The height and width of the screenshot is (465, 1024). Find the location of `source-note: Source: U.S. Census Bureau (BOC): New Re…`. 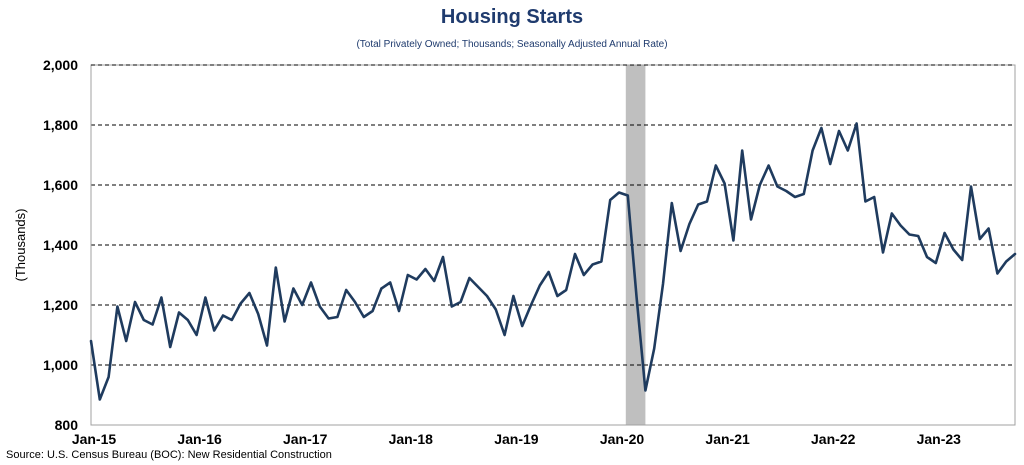

source-note: Source: U.S. Census Bureau (BOC): New Re… is located at coordinates (169, 455).